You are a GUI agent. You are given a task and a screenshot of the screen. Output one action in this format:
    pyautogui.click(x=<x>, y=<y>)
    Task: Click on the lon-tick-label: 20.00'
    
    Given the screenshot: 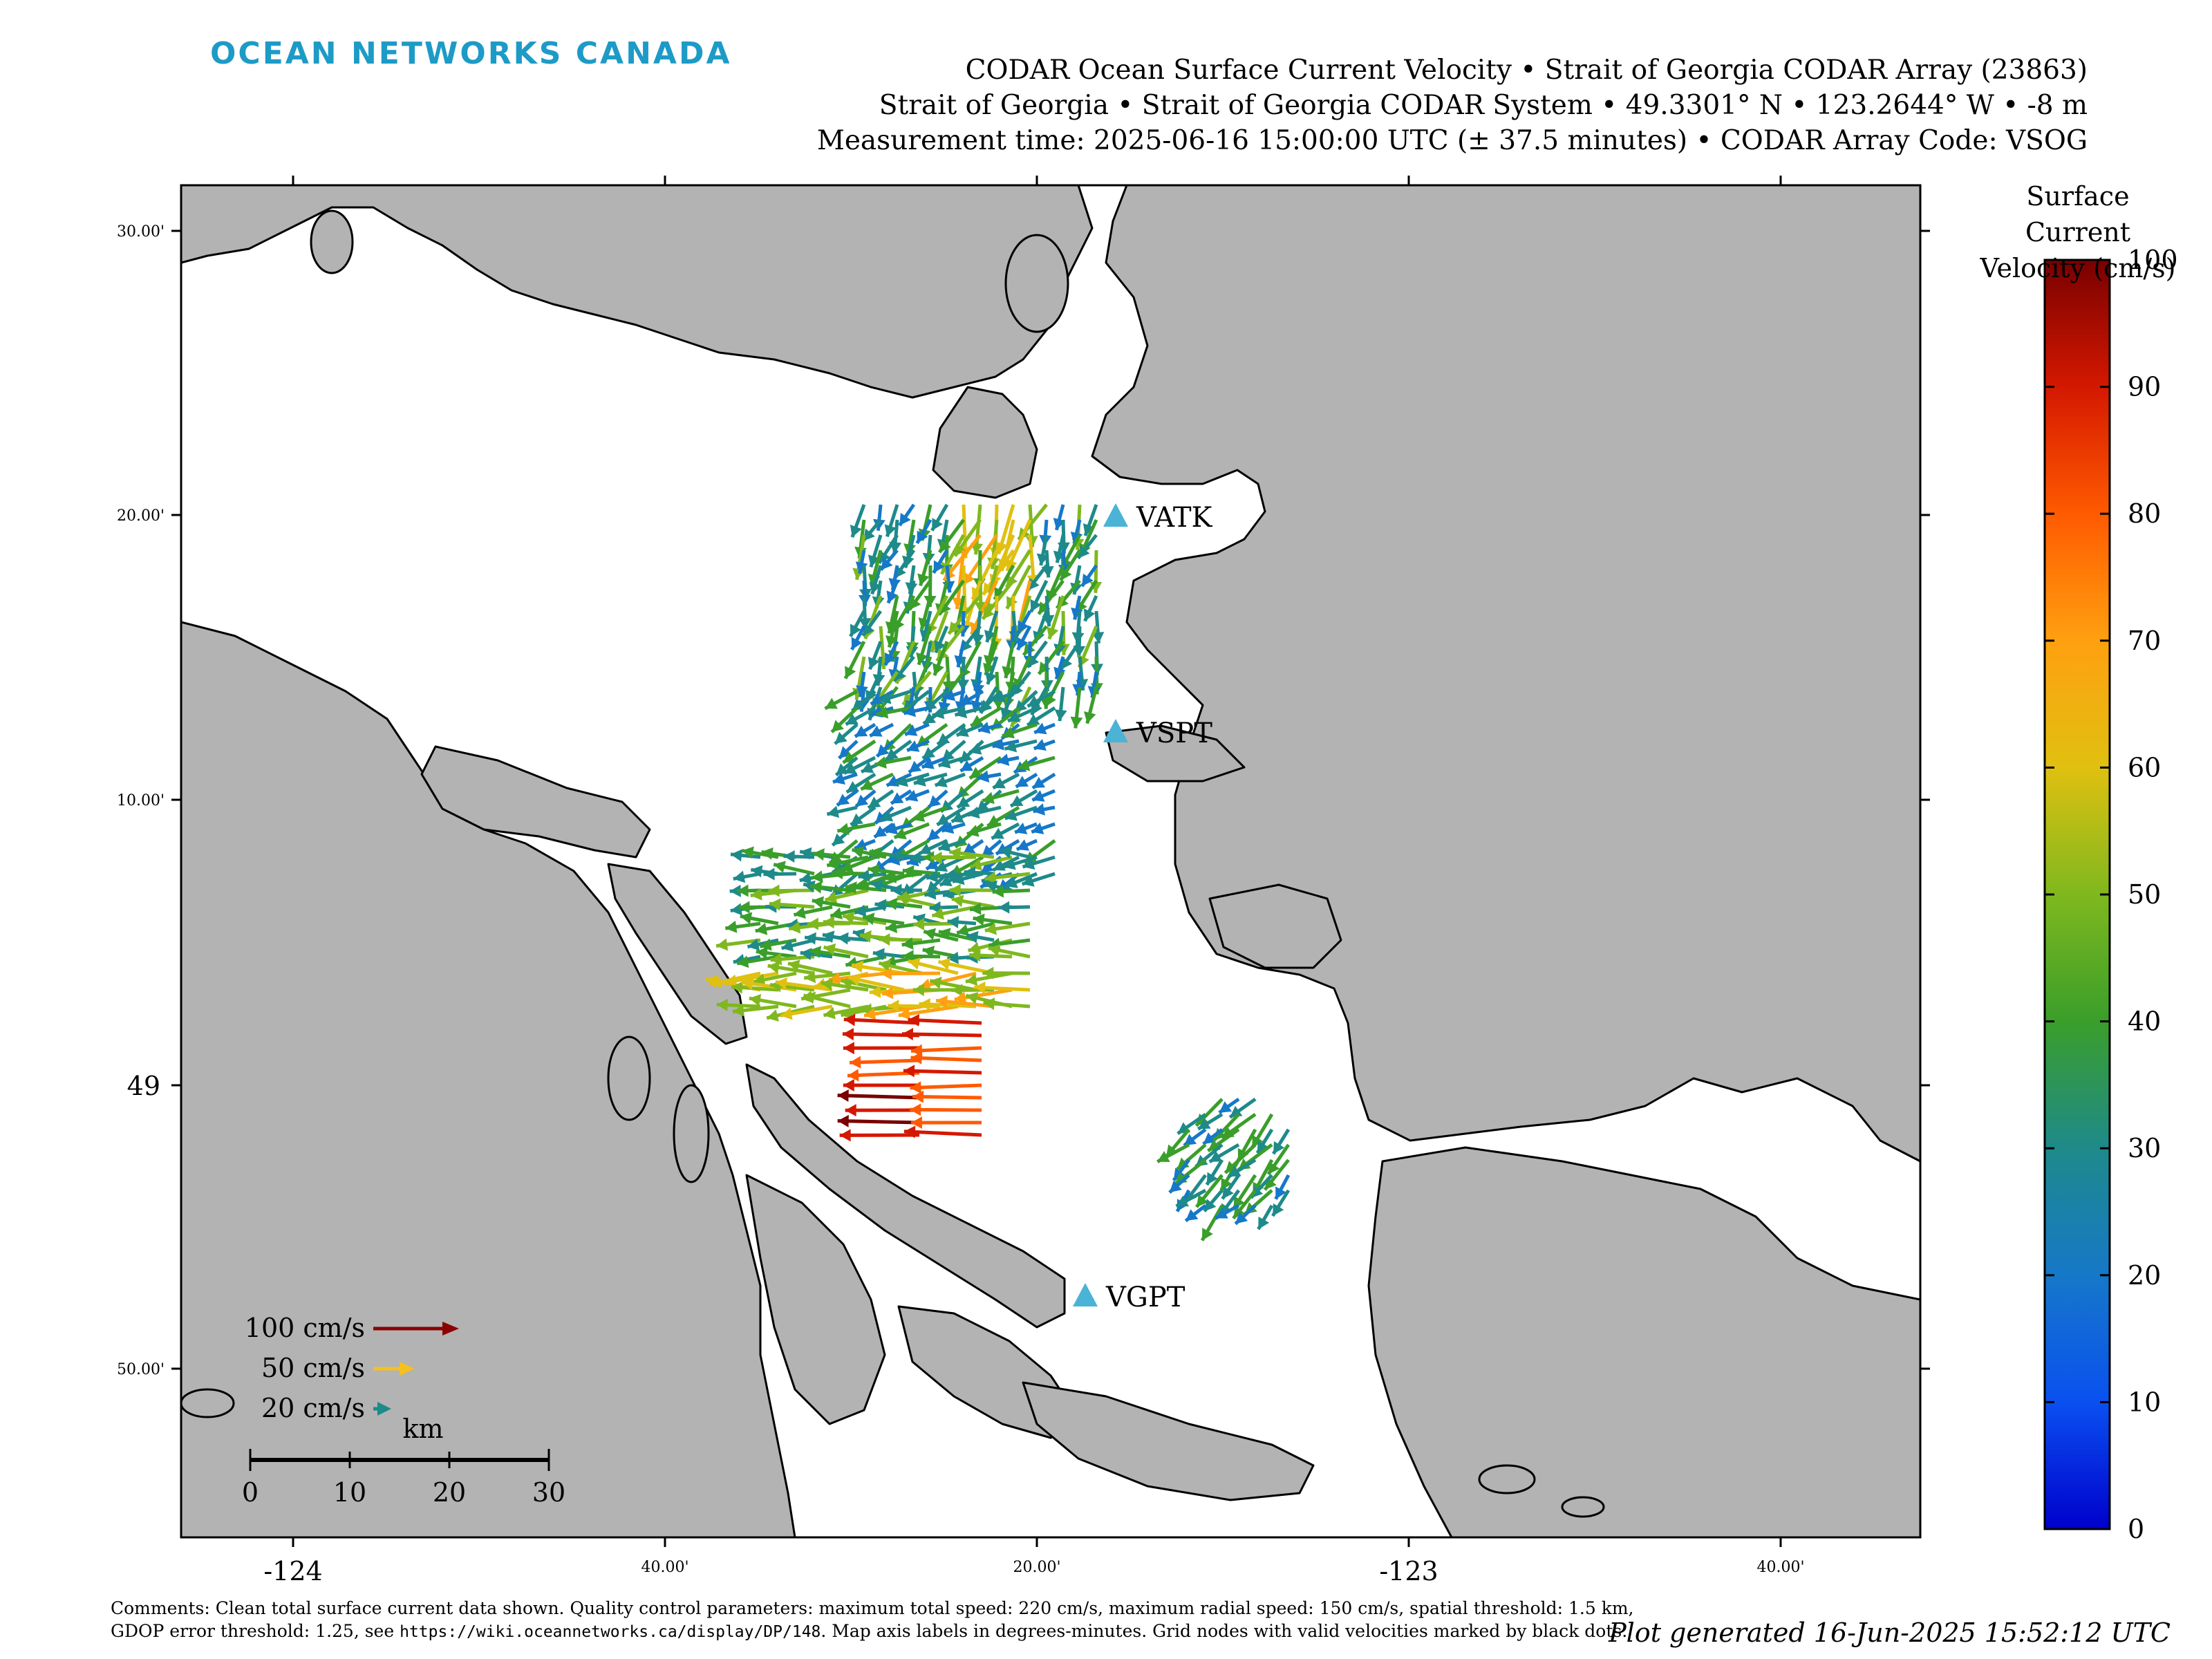 What is the action you would take?
    pyautogui.click(x=1036, y=1568)
    